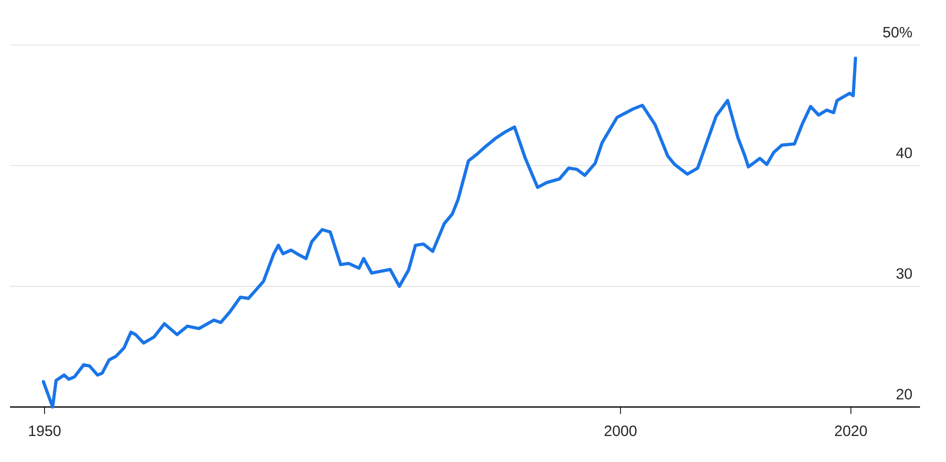  I want to click on x-tick-label: 2000, so click(620, 431).